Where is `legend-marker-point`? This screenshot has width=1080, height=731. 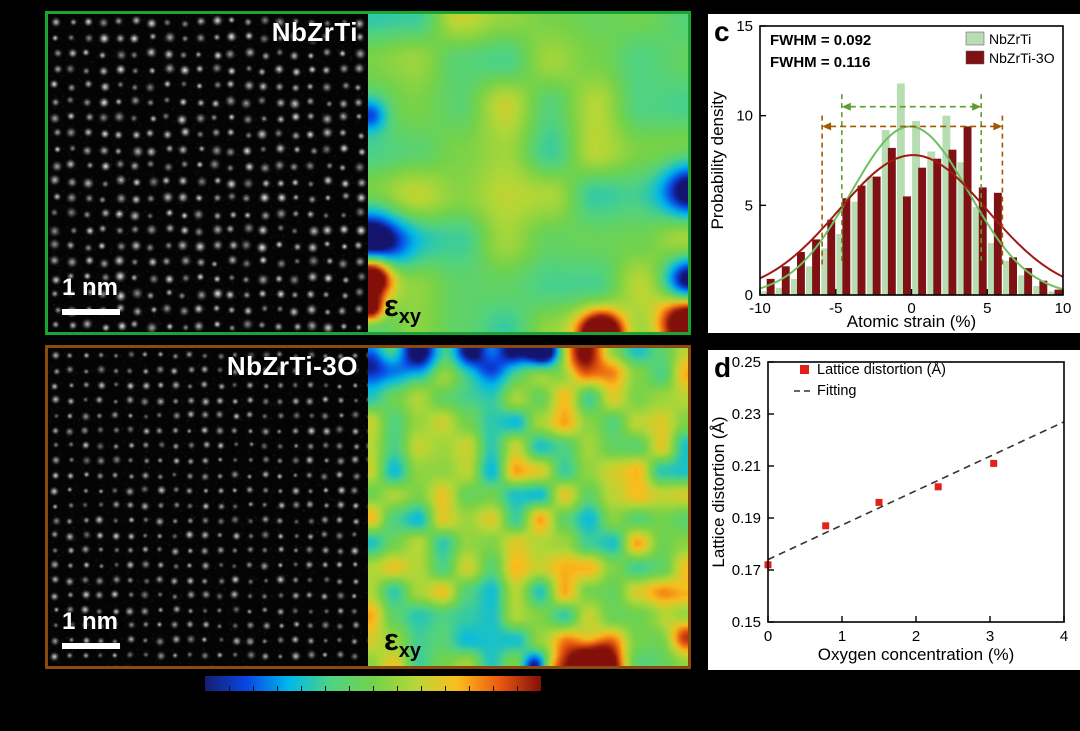 legend-marker-point is located at coordinates (804, 369).